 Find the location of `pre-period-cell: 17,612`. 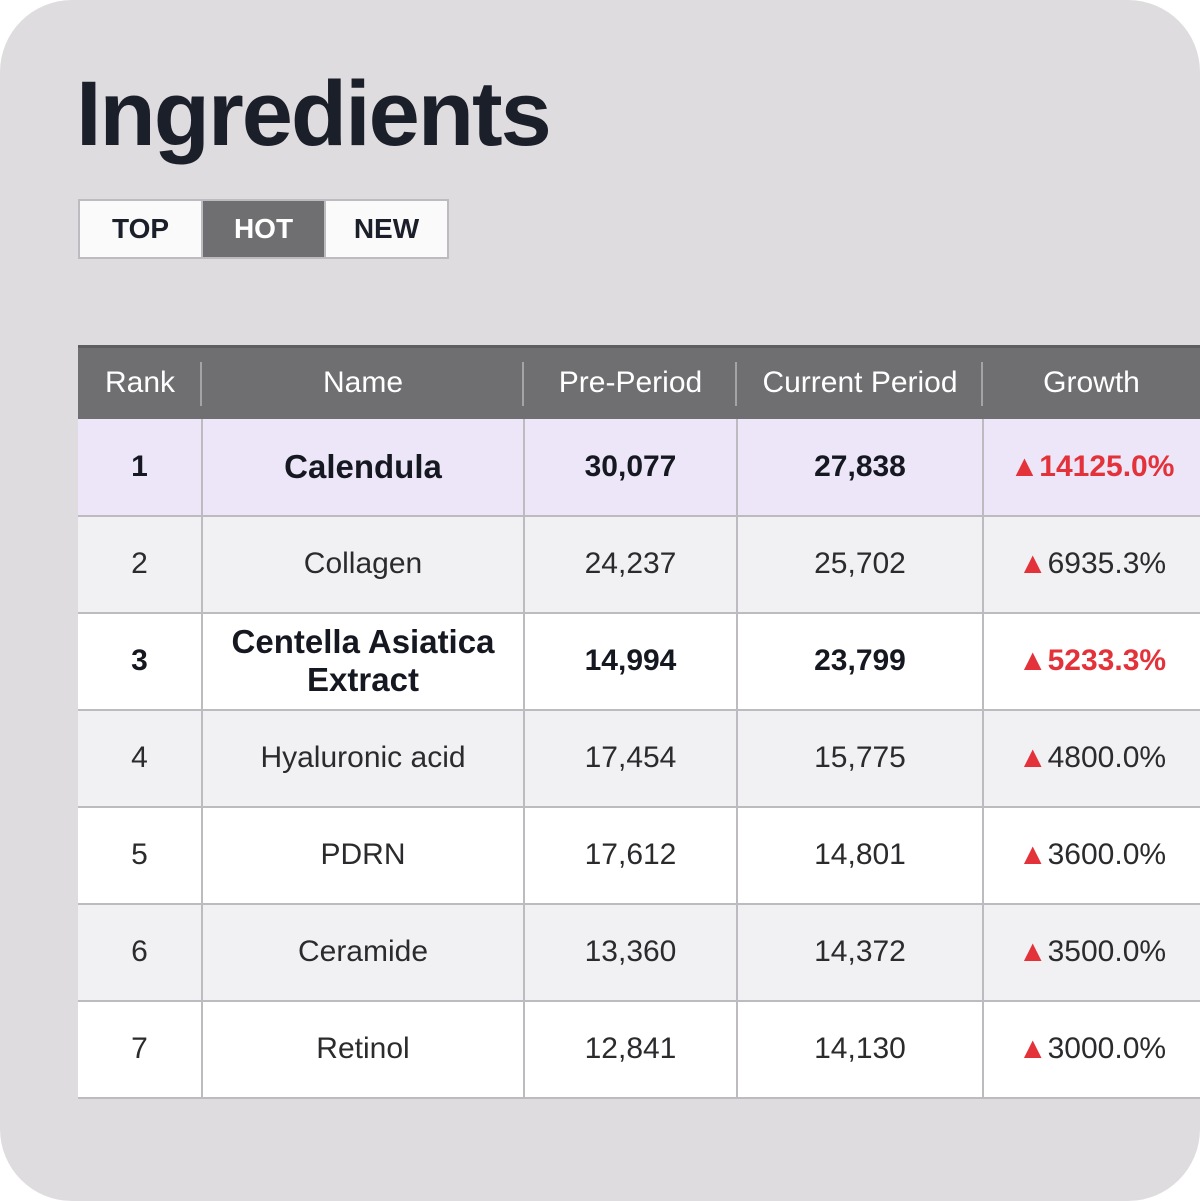

pre-period-cell: 17,612 is located at coordinates (631, 855).